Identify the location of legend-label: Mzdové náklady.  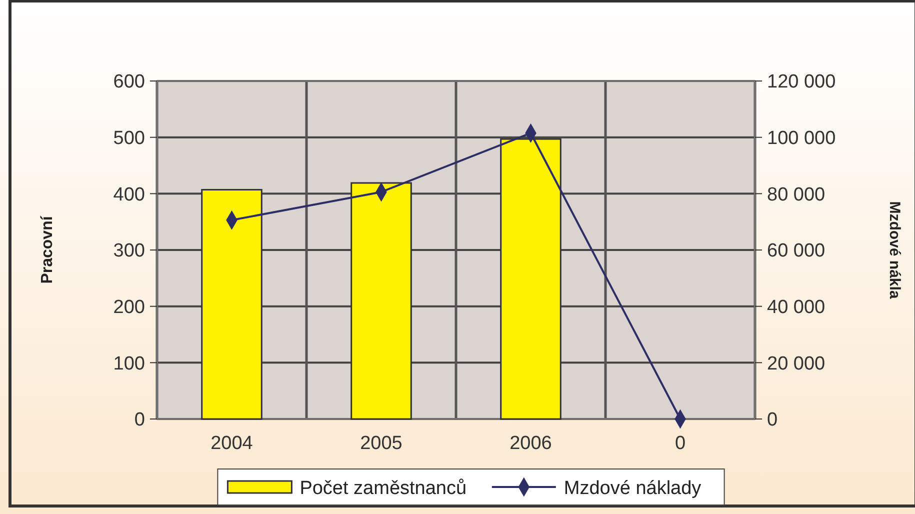
(633, 488).